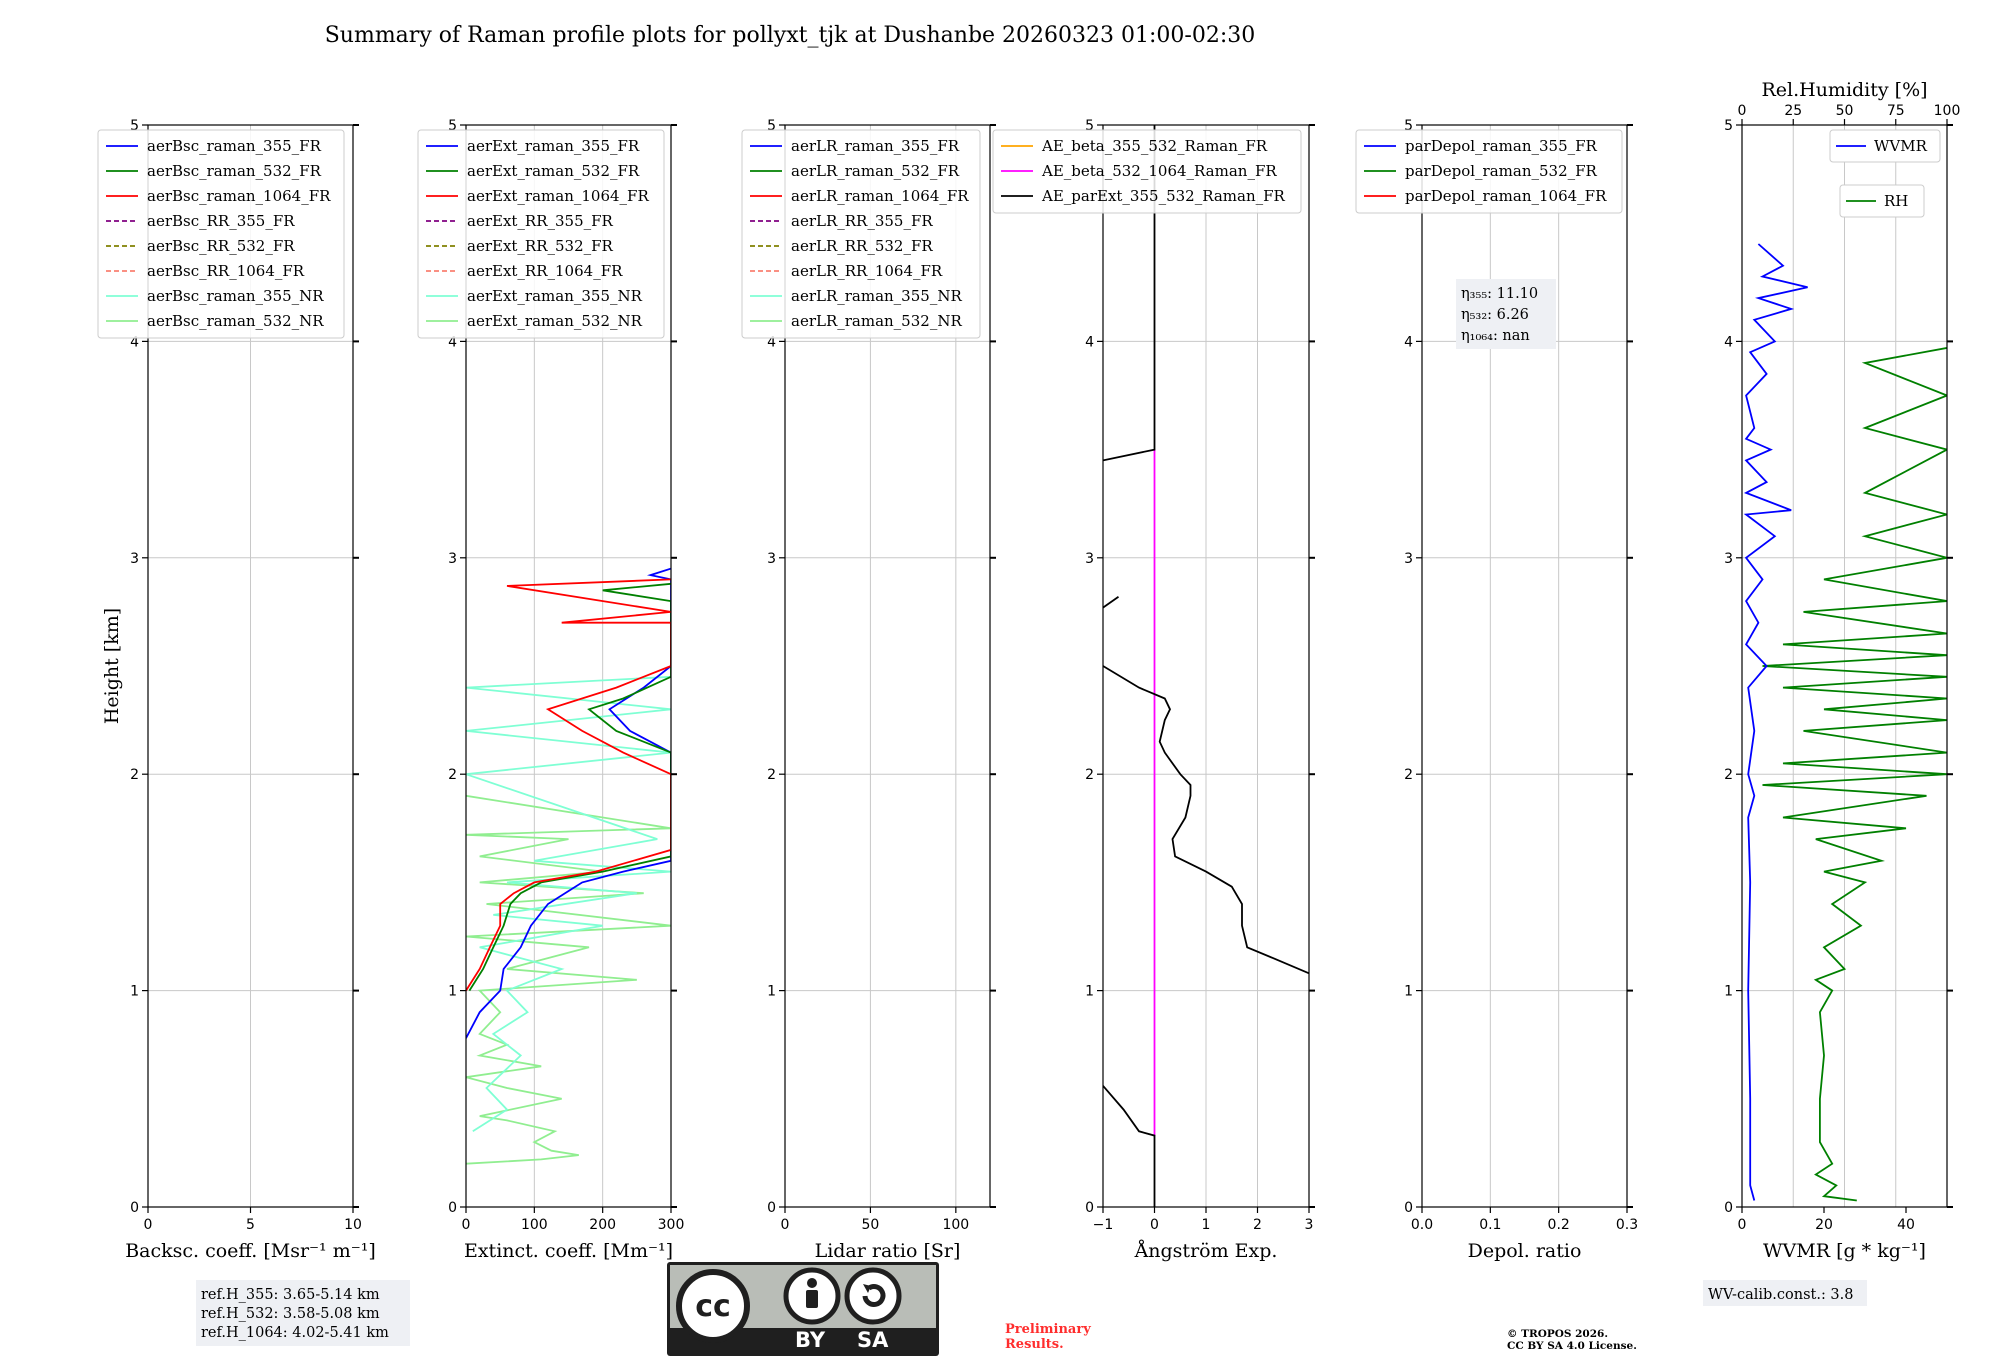 The width and height of the screenshot is (2000, 1360). I want to click on wv-calib-constant: WV-calib.const.: 3.8, so click(1781, 1295).